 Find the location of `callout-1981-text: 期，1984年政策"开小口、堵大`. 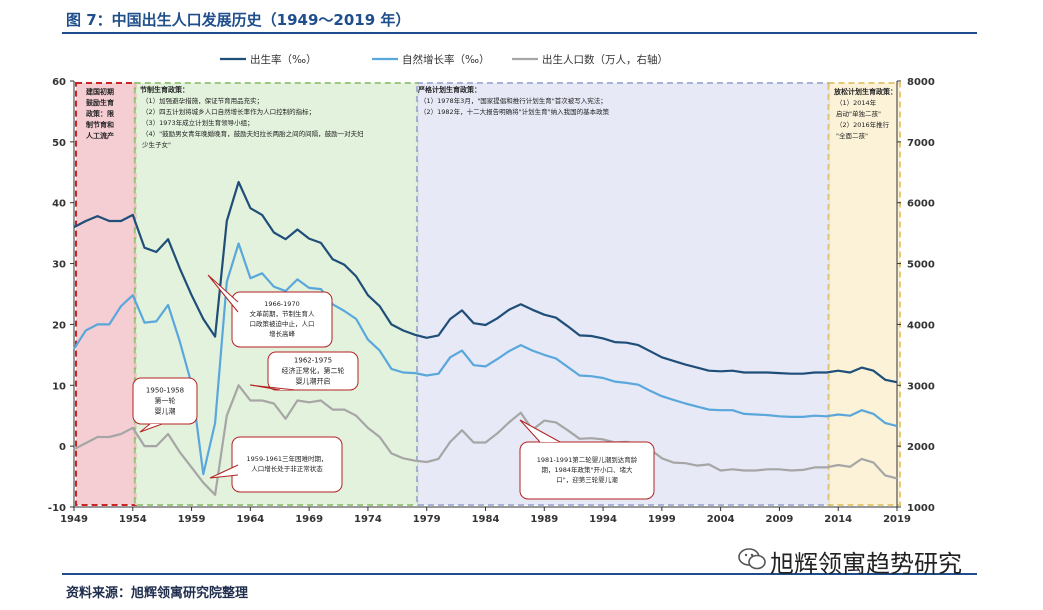

callout-1981-text: 期，1984年政策"开小口、堵大 is located at coordinates (587, 469).